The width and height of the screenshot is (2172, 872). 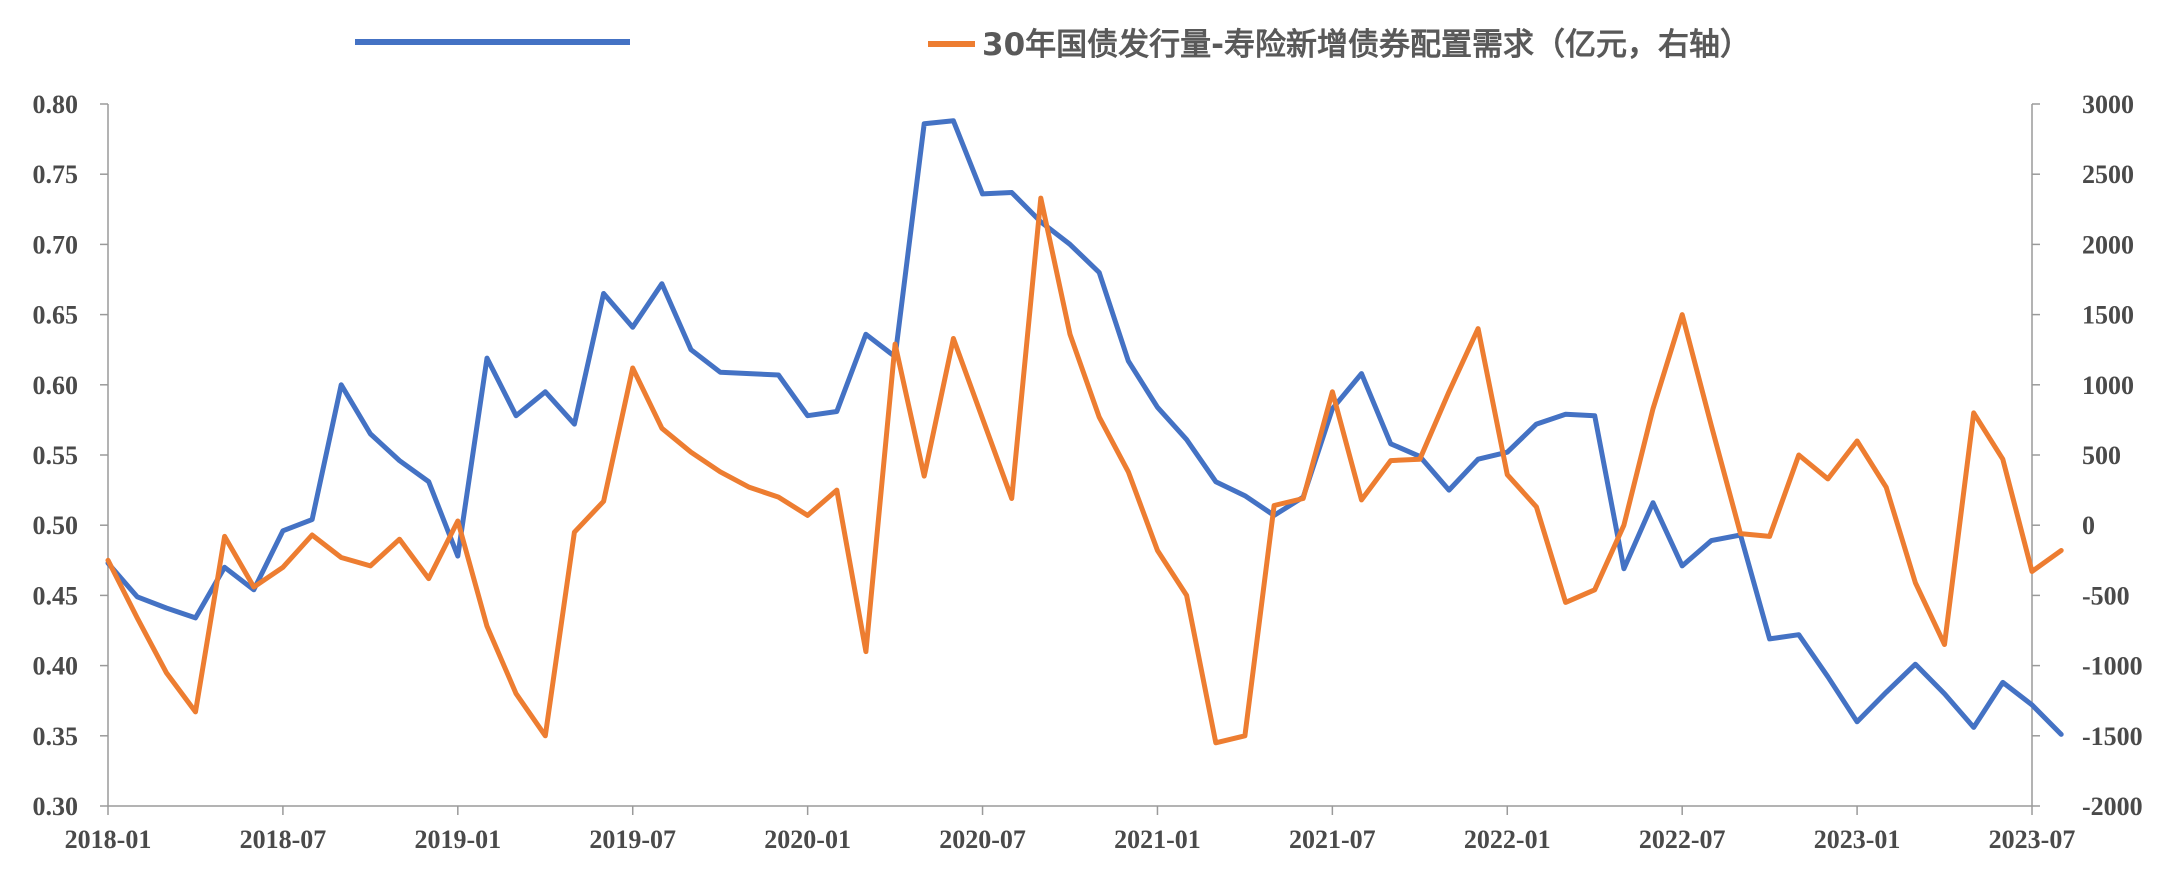 What do you see at coordinates (1332, 839) in the screenshot?
I see `x-tick-label: 2021-07` at bounding box center [1332, 839].